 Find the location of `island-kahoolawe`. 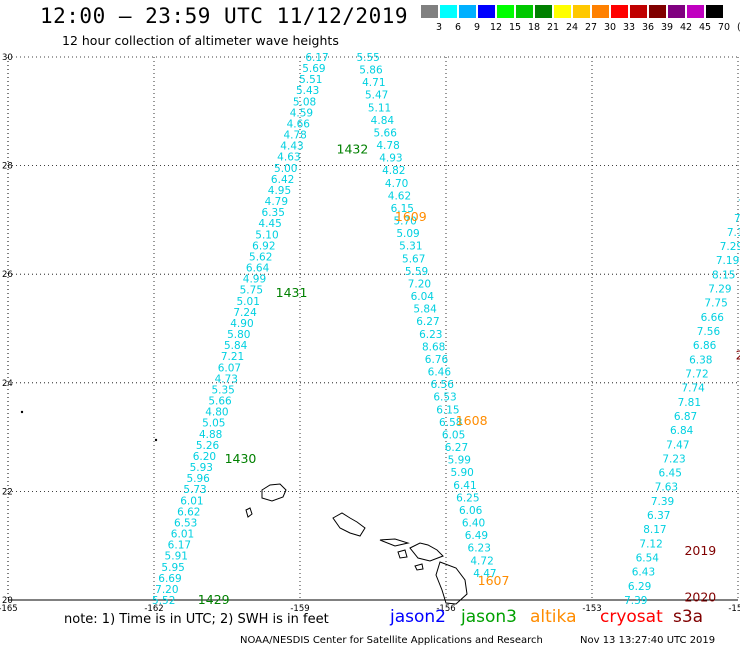

island-kahoolawe is located at coordinates (419, 567).